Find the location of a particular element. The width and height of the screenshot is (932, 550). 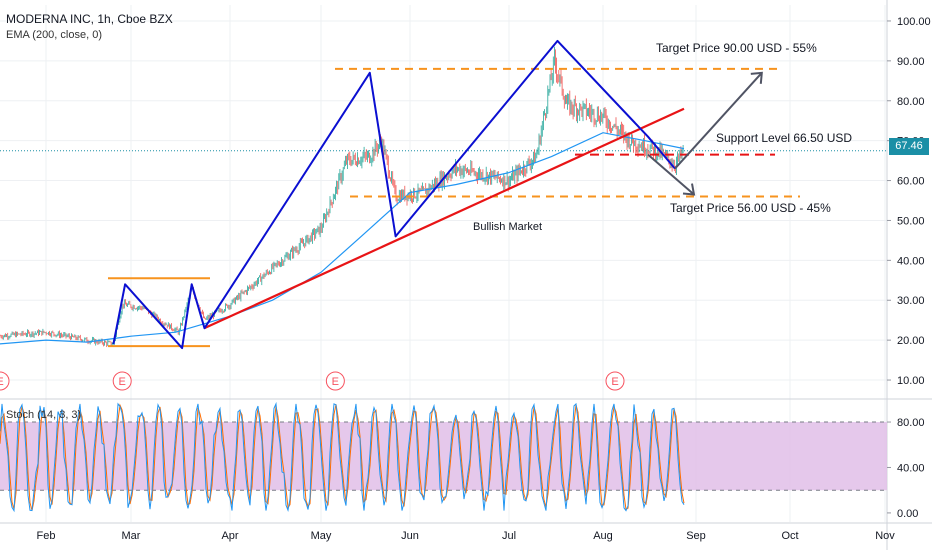

y-tick-label: 40.00 is located at coordinates (911, 261).